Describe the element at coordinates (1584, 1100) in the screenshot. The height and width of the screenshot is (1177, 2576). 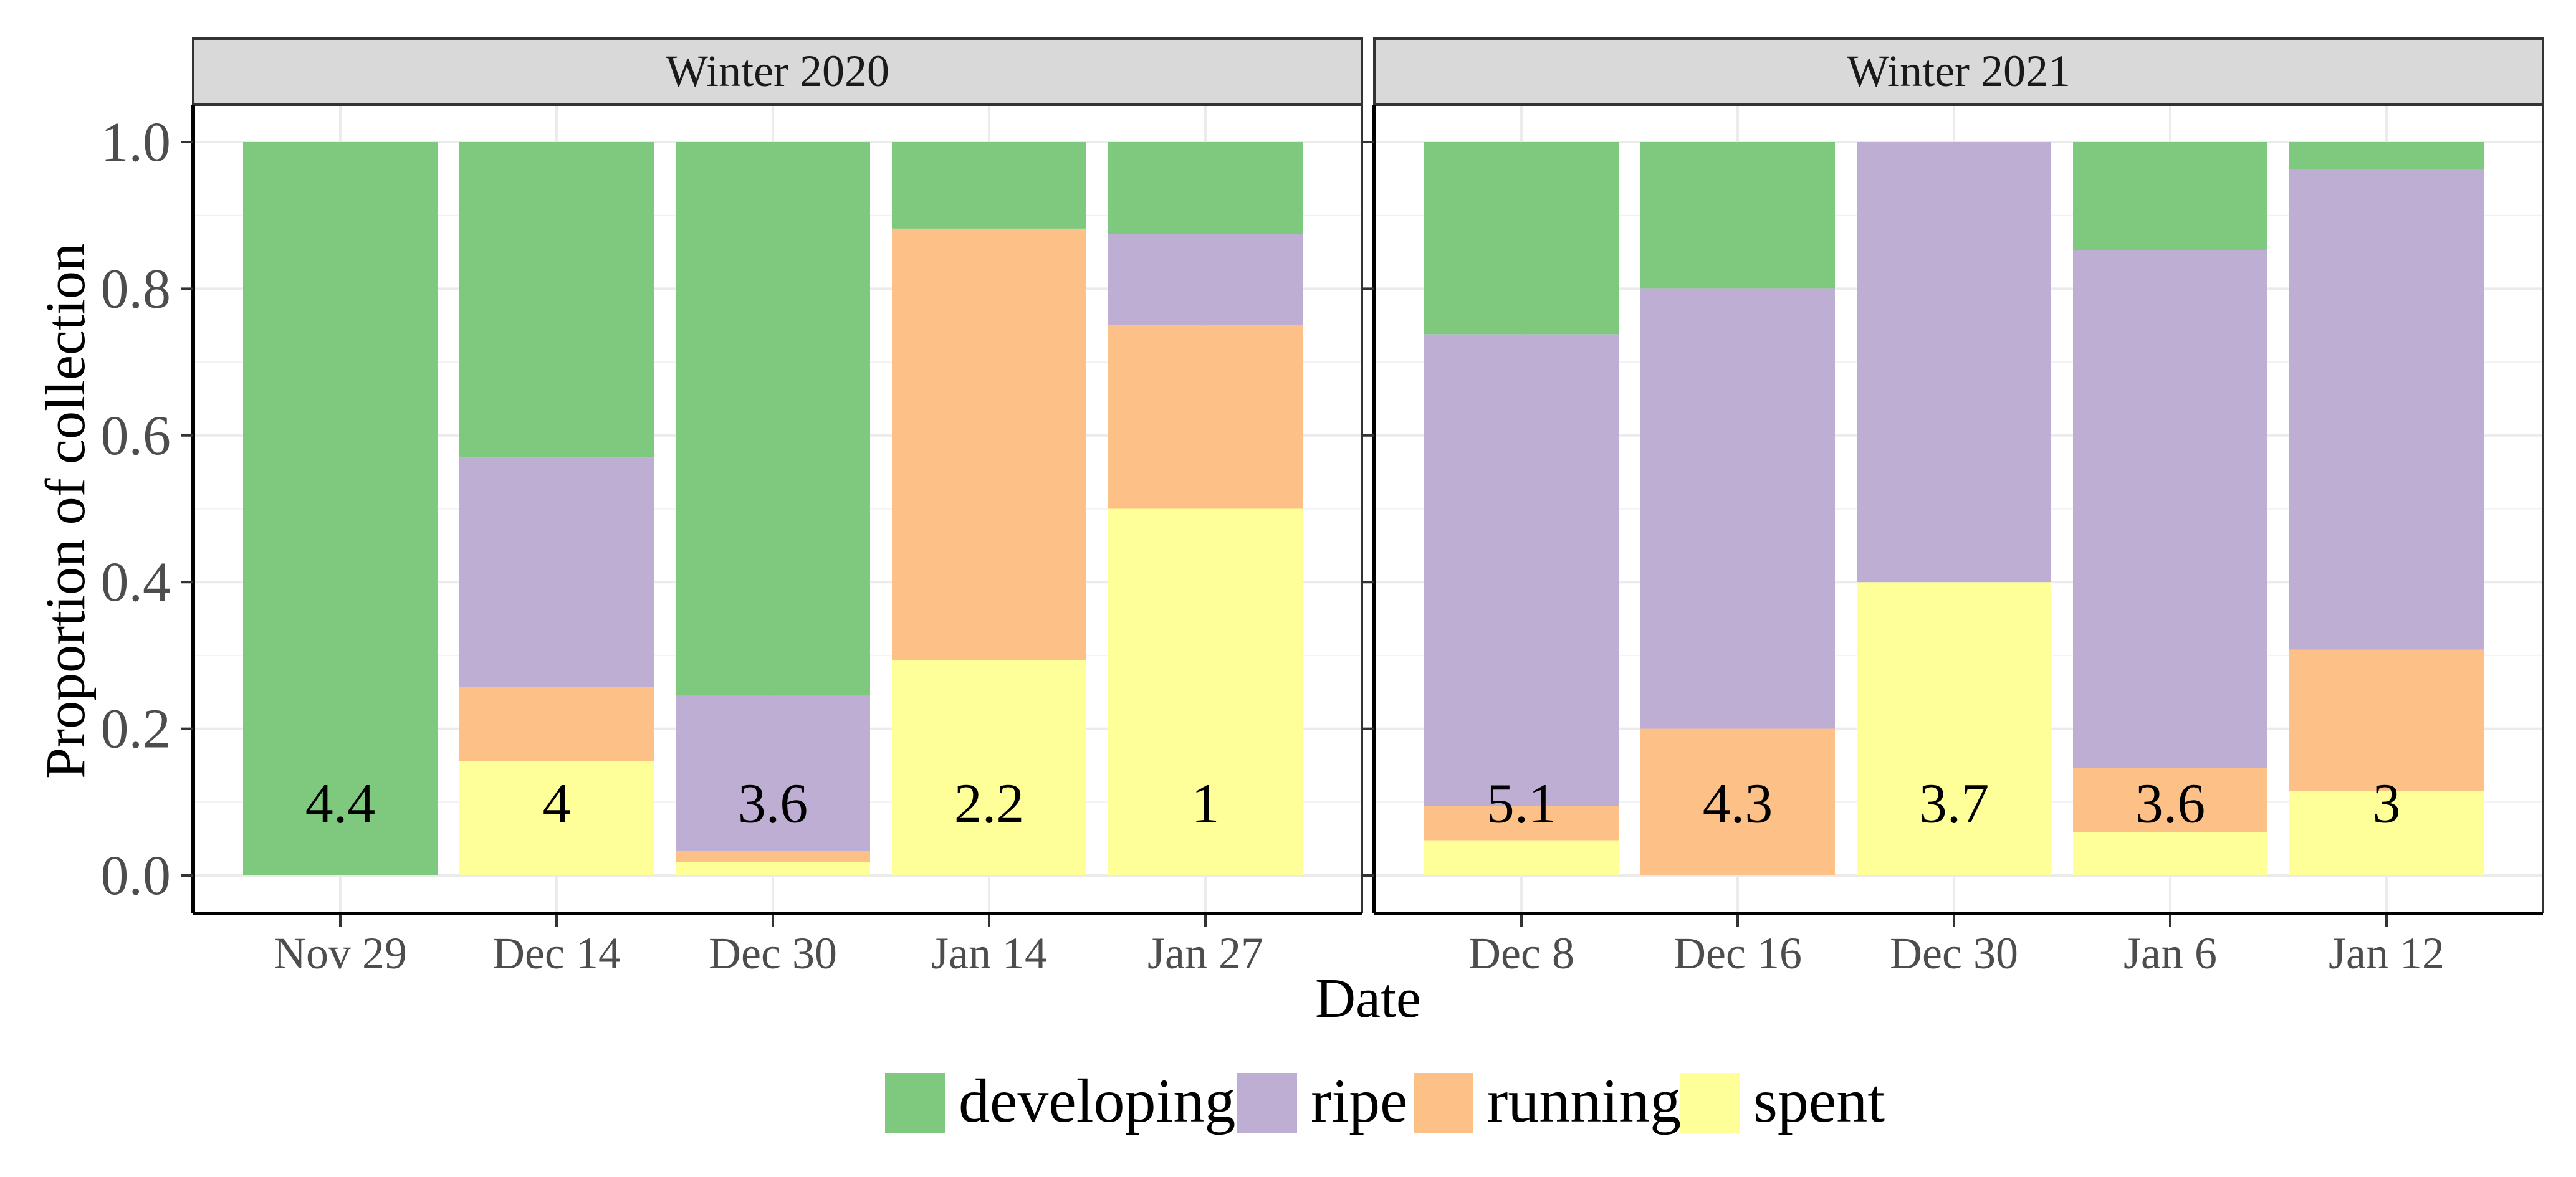
I see `legend-label-running: running` at that location.